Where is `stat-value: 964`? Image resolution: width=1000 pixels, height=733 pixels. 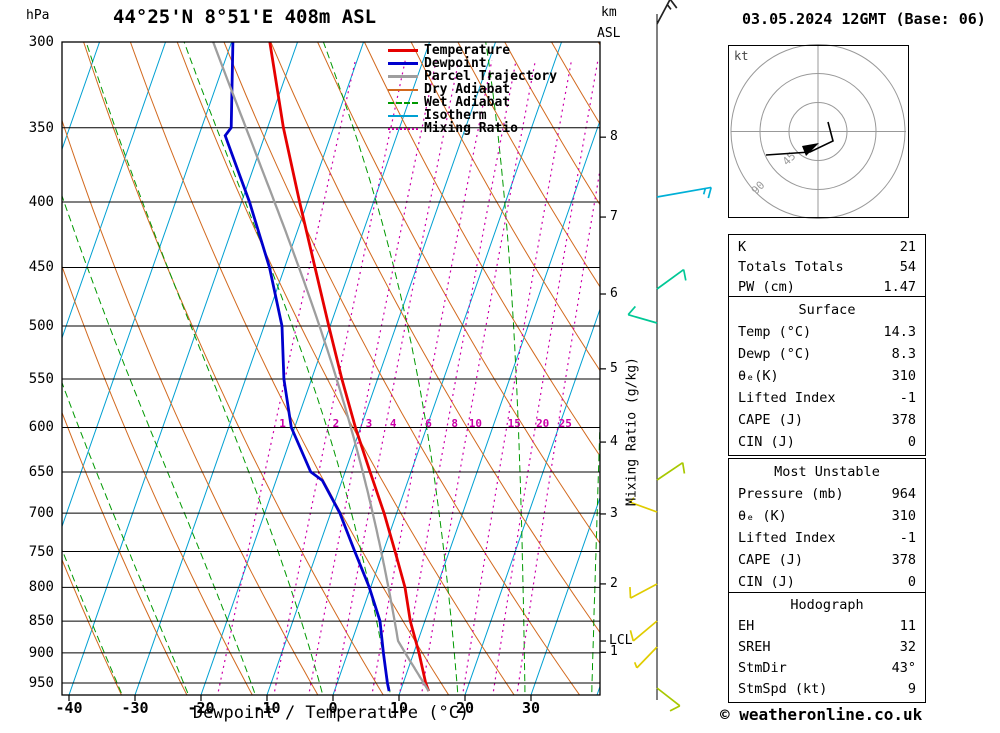 stat-value: 964 is located at coordinates (903, 494).